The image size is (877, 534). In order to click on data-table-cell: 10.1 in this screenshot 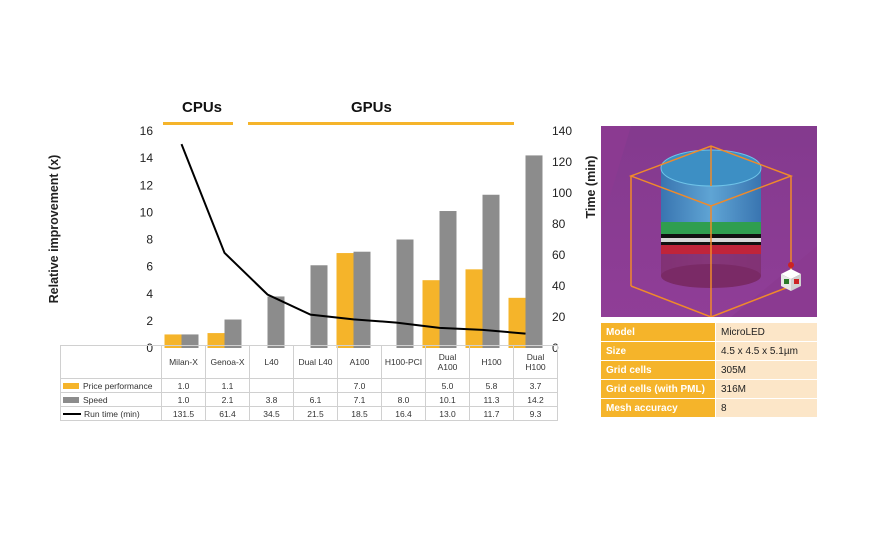, I will do `click(447, 399)`.